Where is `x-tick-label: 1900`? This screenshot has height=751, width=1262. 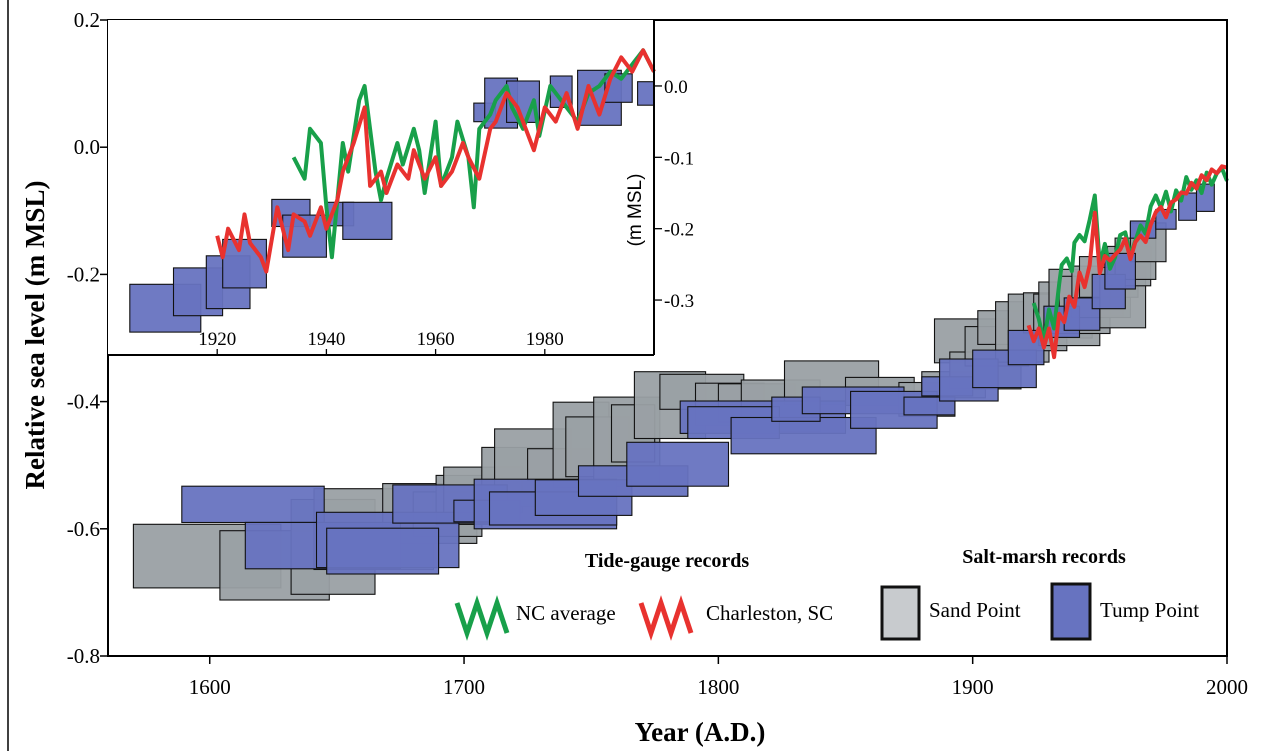 x-tick-label: 1900 is located at coordinates (973, 687).